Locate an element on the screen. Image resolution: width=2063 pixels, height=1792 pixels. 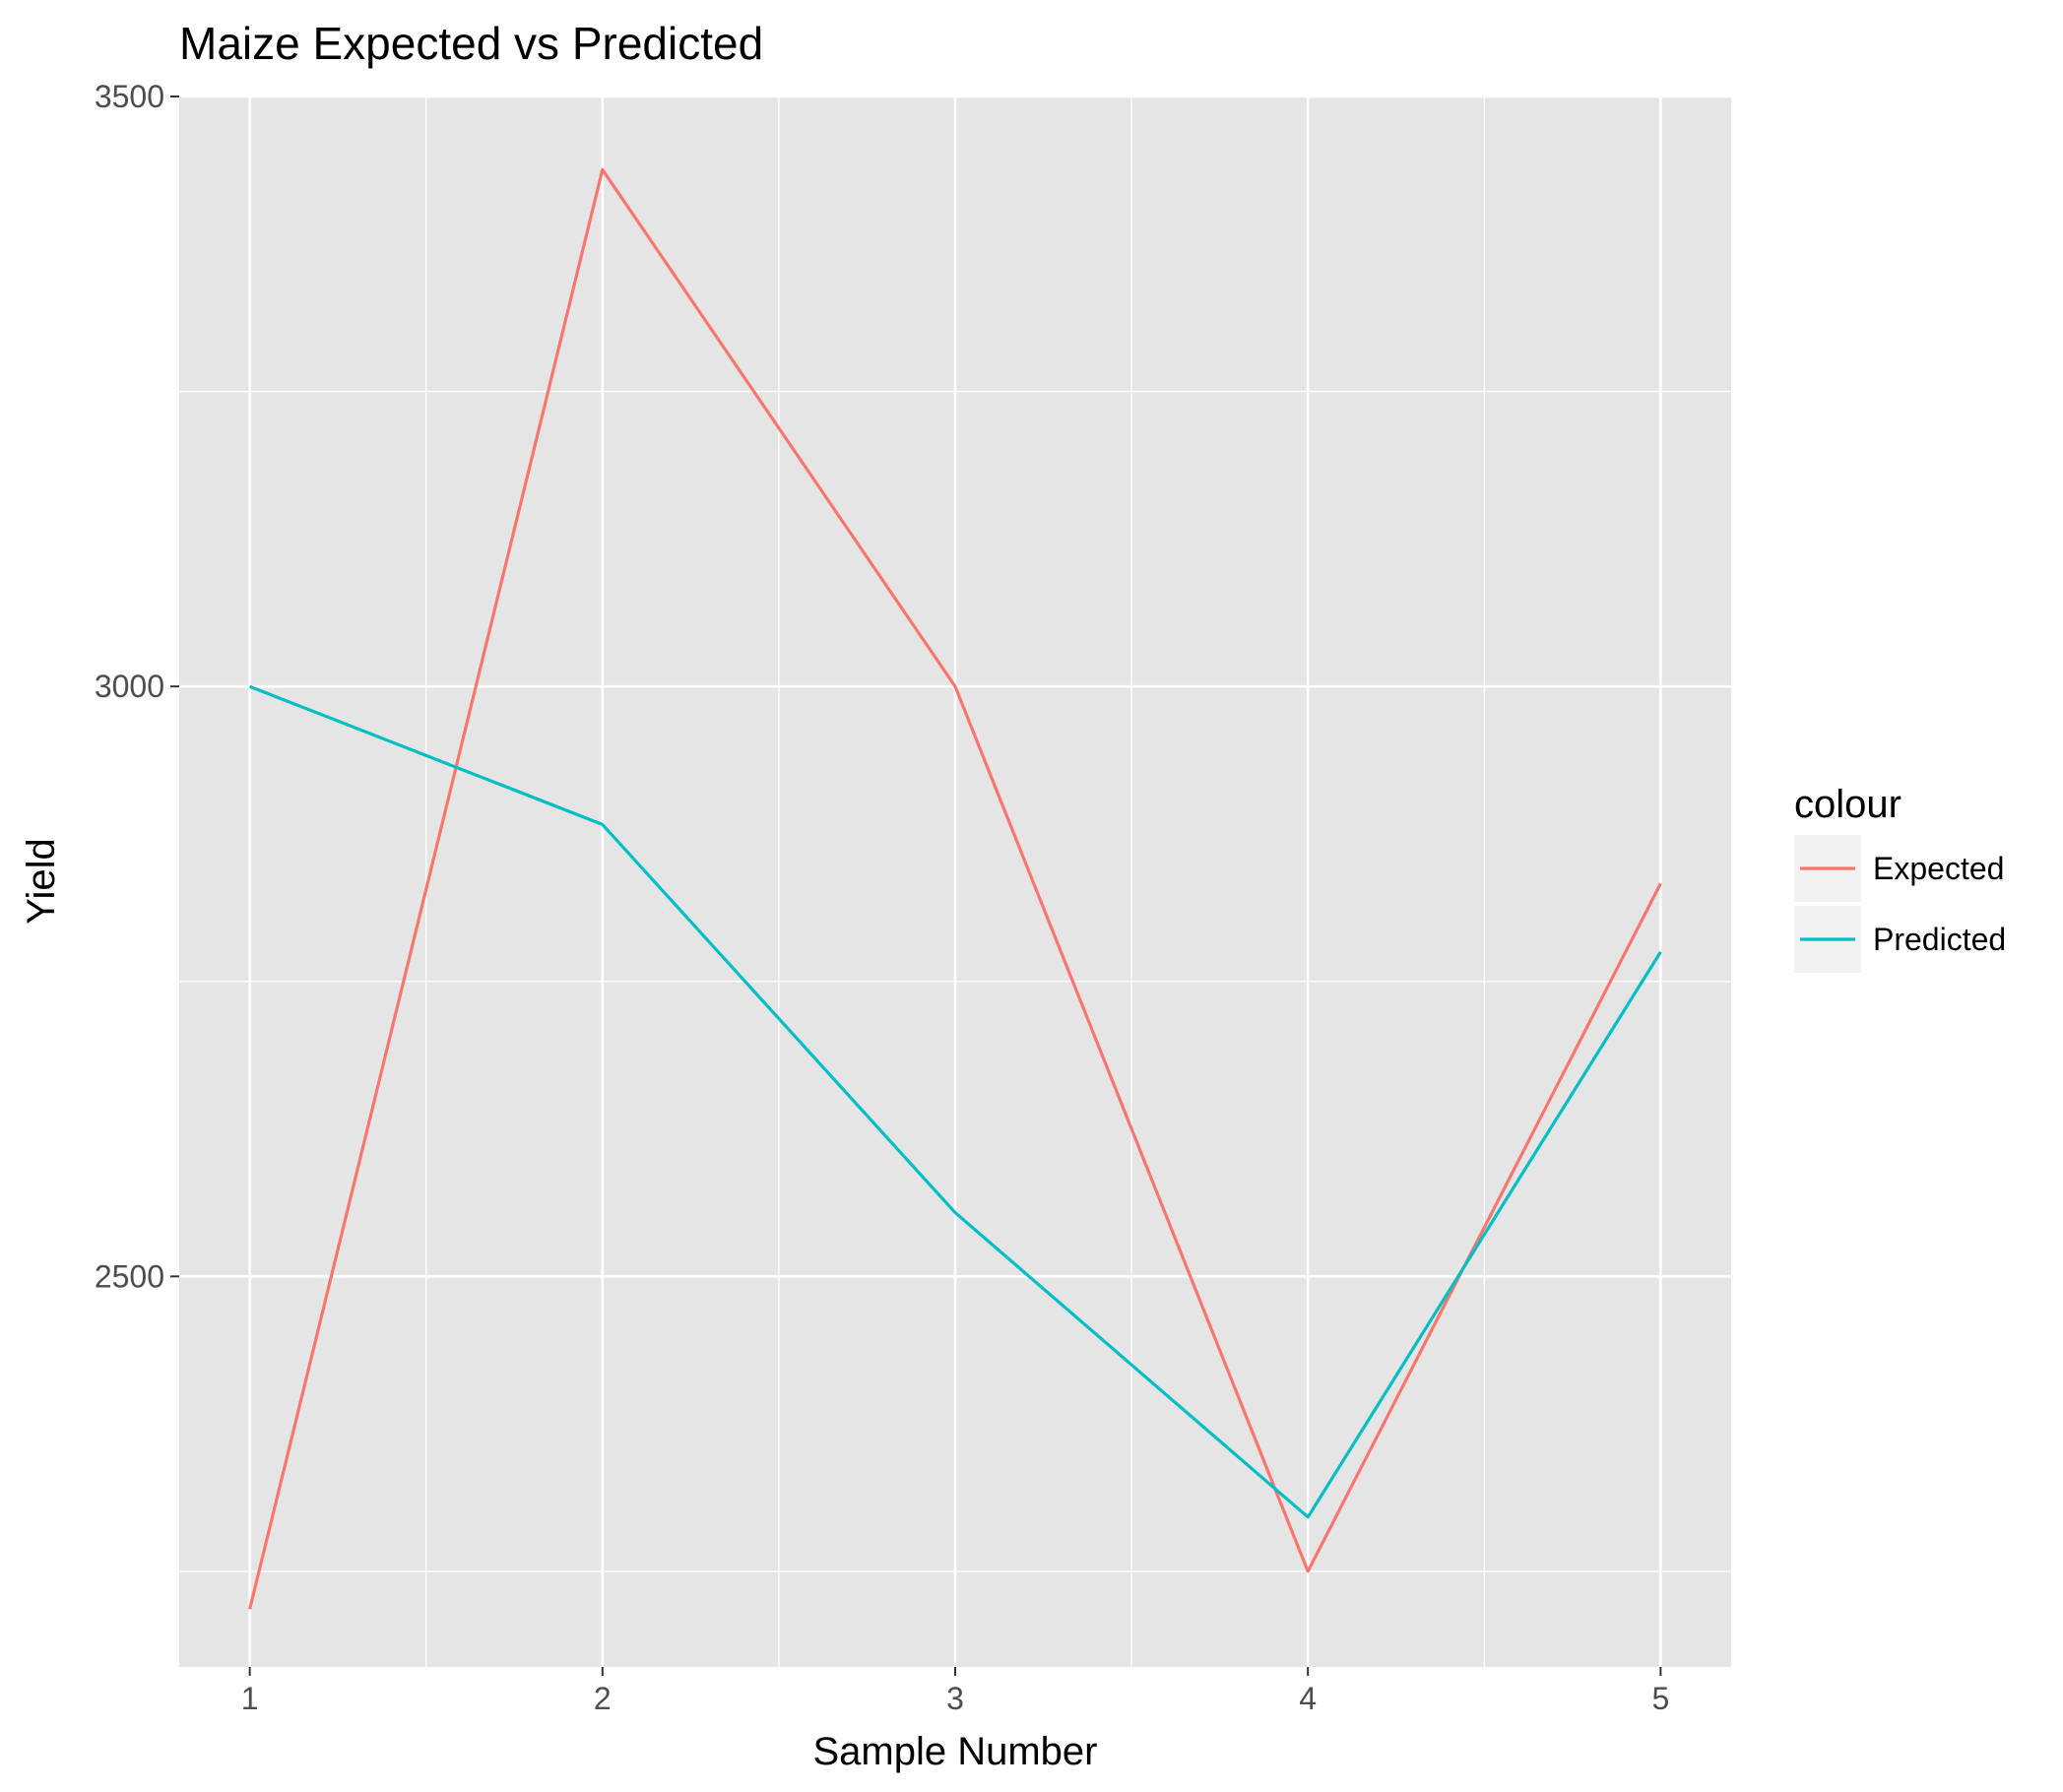
y-tick-label: 3000 is located at coordinates (129, 686).